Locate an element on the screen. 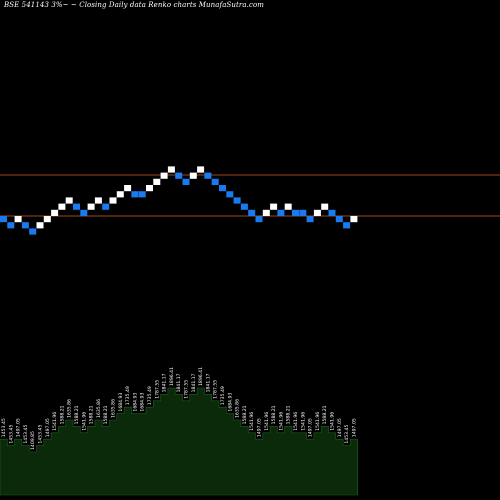  arrow-glyphs: ~ ~ is located at coordinates (69, 5).